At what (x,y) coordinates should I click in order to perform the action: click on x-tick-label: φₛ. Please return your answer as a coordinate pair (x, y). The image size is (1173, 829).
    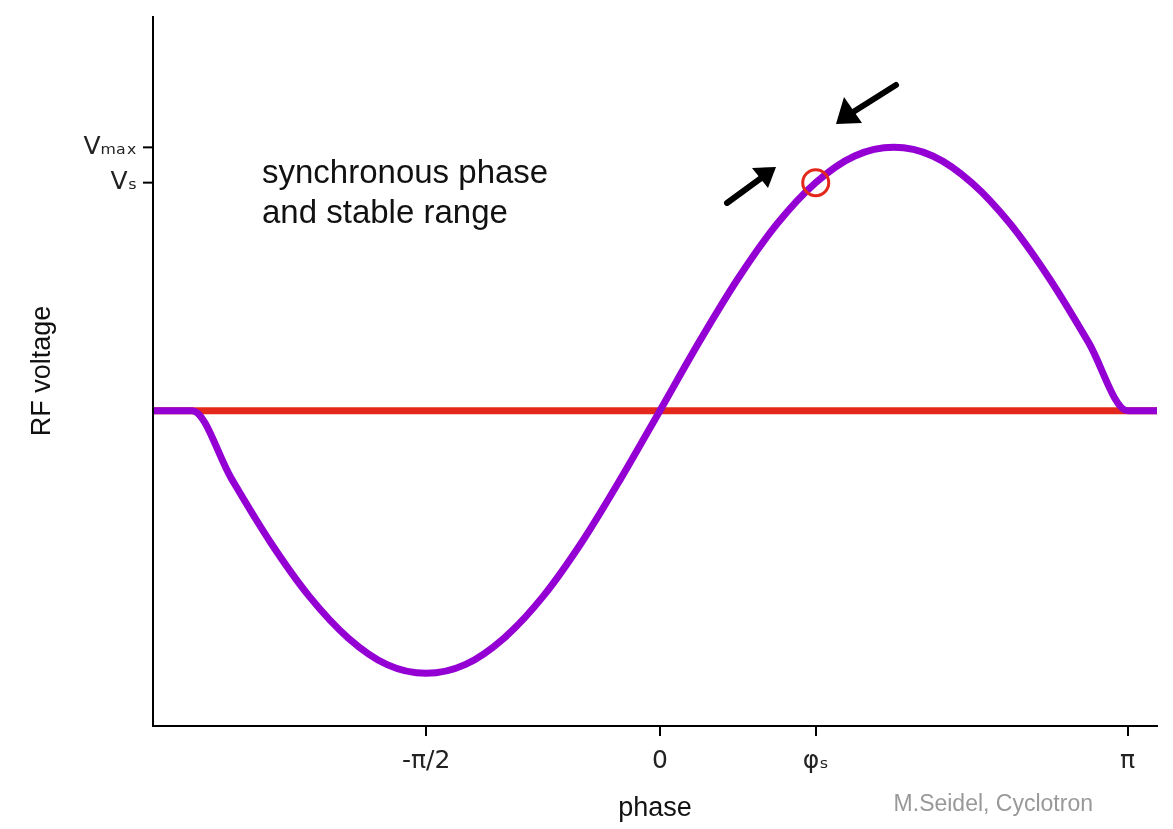
    Looking at the image, I should click on (815, 759).